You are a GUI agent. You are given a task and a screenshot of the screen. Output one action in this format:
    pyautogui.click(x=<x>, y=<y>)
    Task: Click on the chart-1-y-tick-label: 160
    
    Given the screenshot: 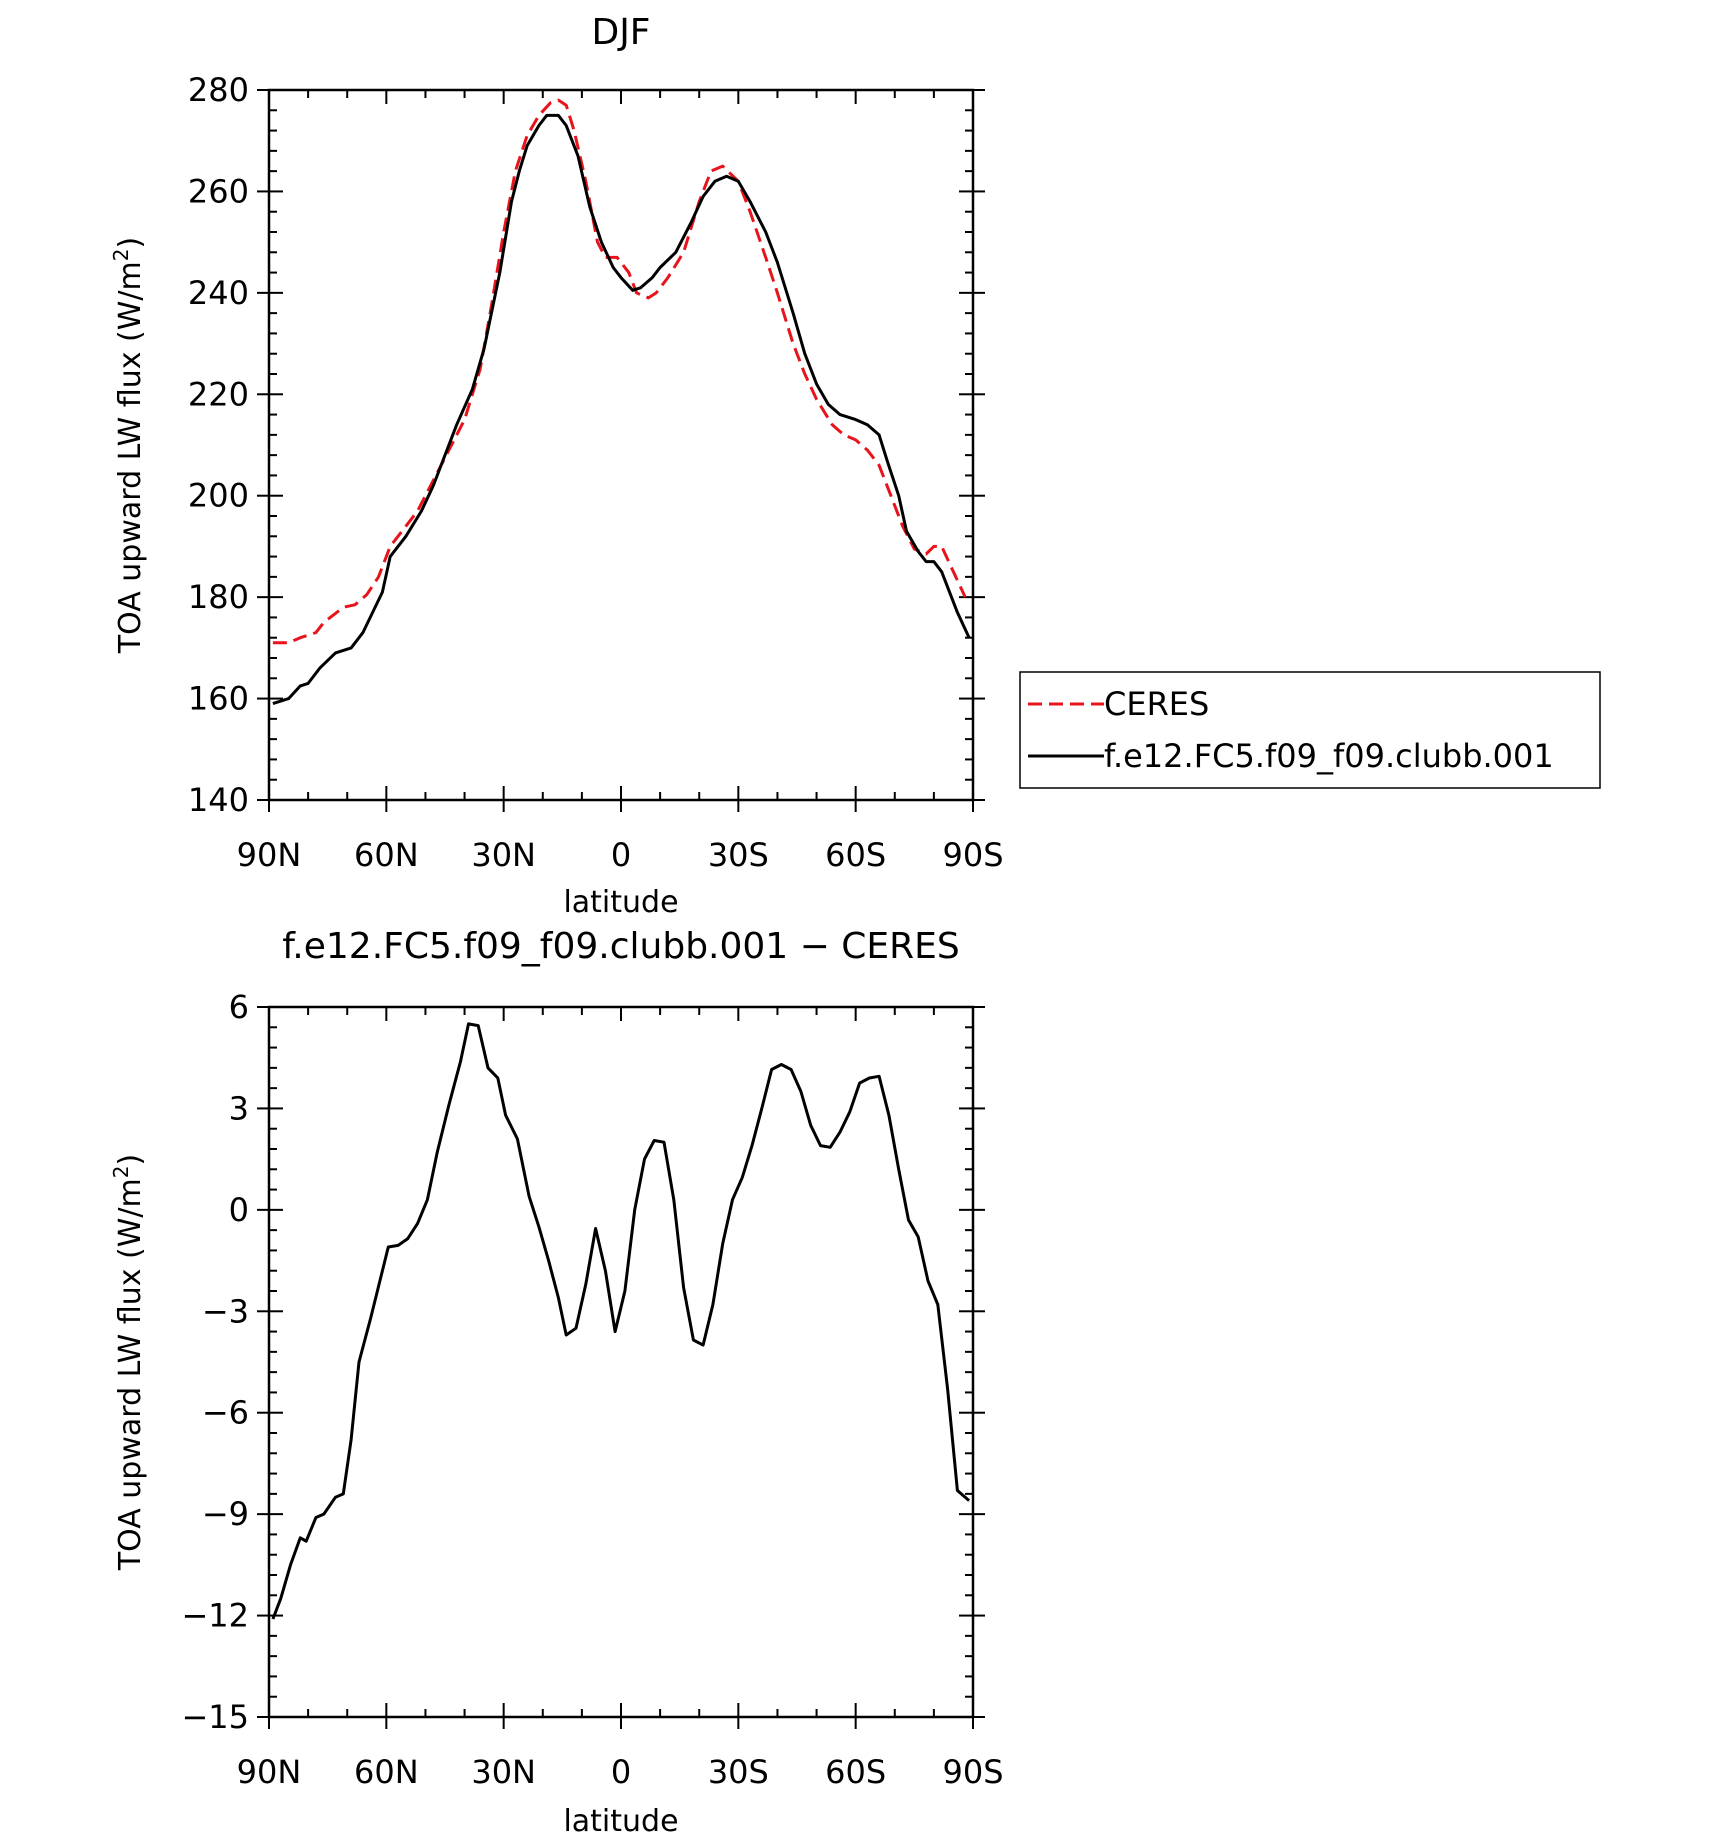 What is the action you would take?
    pyautogui.click(x=218, y=699)
    